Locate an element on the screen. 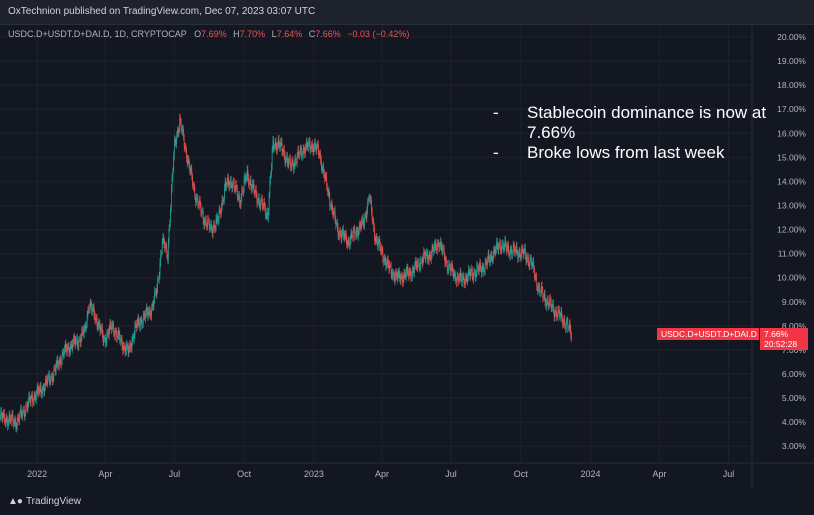 The width and height of the screenshot is (814, 515). tradingview-logo: ▲● TradingView is located at coordinates (44, 501).